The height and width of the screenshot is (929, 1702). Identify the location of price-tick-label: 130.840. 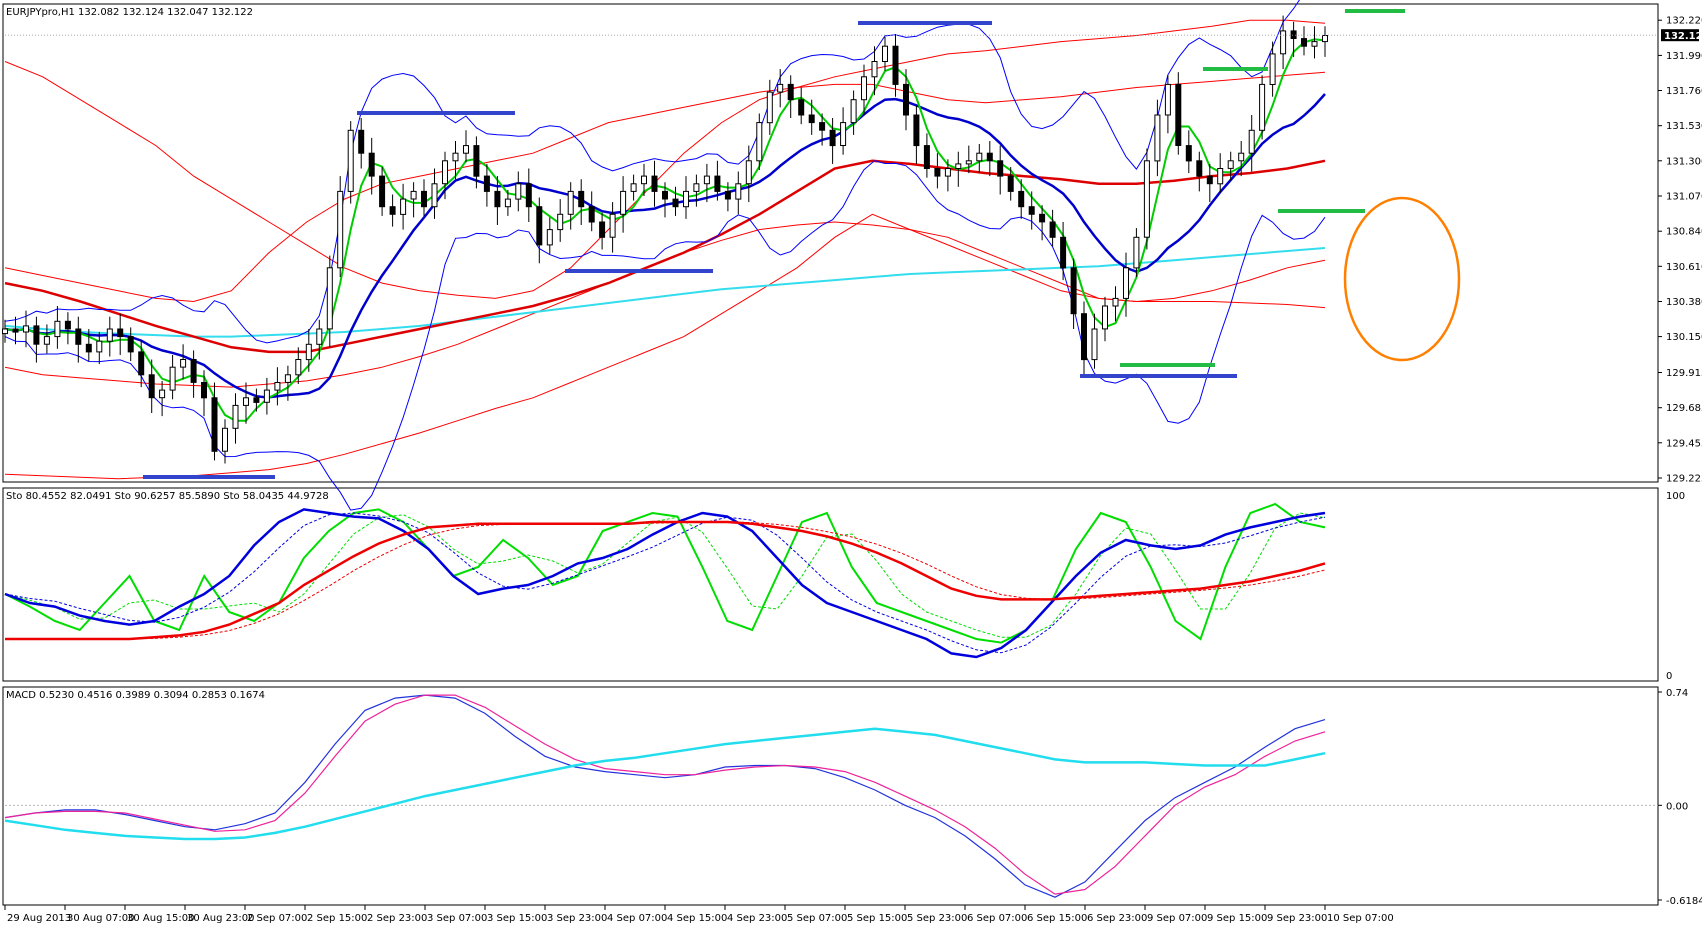
(1684, 232).